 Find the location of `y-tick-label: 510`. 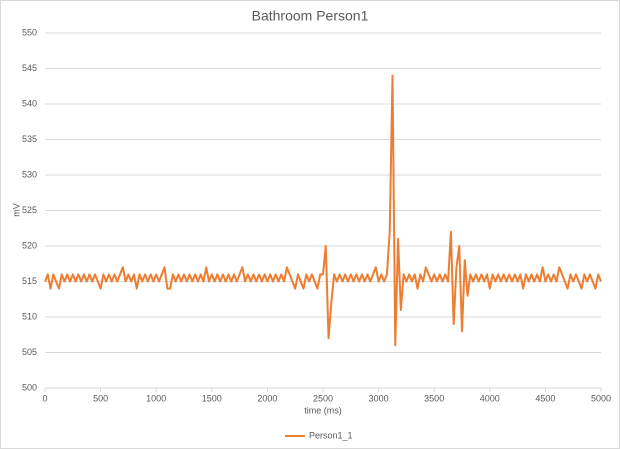

y-tick-label: 510 is located at coordinates (29, 316).